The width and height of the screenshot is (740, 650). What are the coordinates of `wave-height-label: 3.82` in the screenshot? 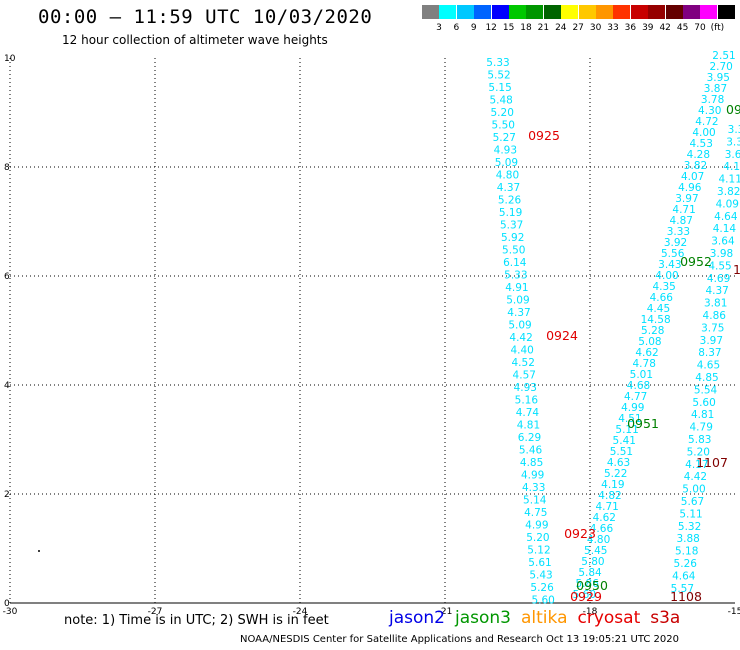 It's located at (728, 192).